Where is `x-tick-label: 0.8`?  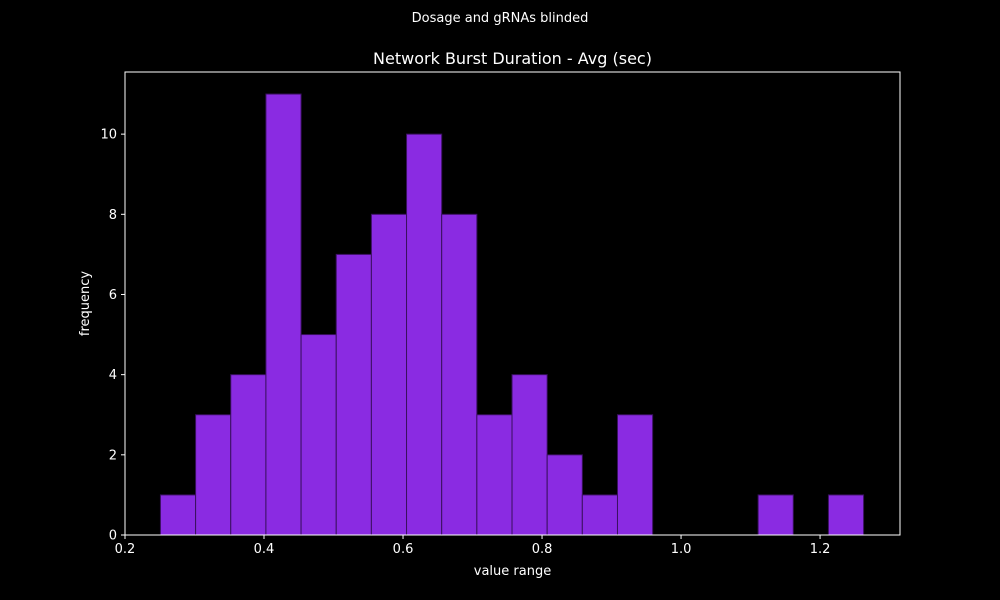 x-tick-label: 0.8 is located at coordinates (542, 549).